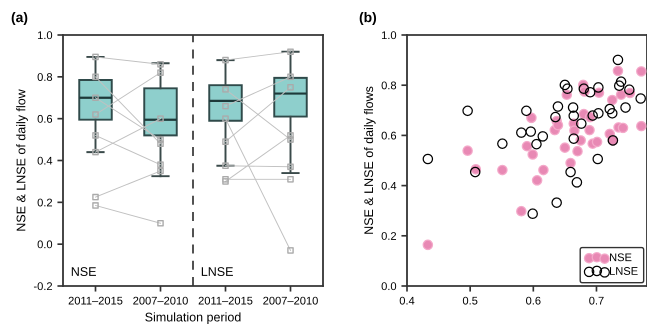  I want to click on x-tick-label: 0.7, so click(596, 300).